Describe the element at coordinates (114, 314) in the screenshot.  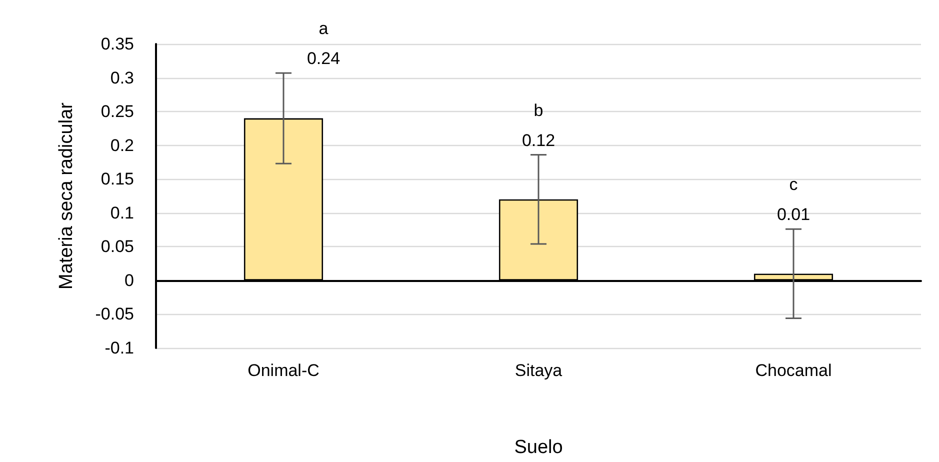
I see `y-tick-label: -0.05` at that location.